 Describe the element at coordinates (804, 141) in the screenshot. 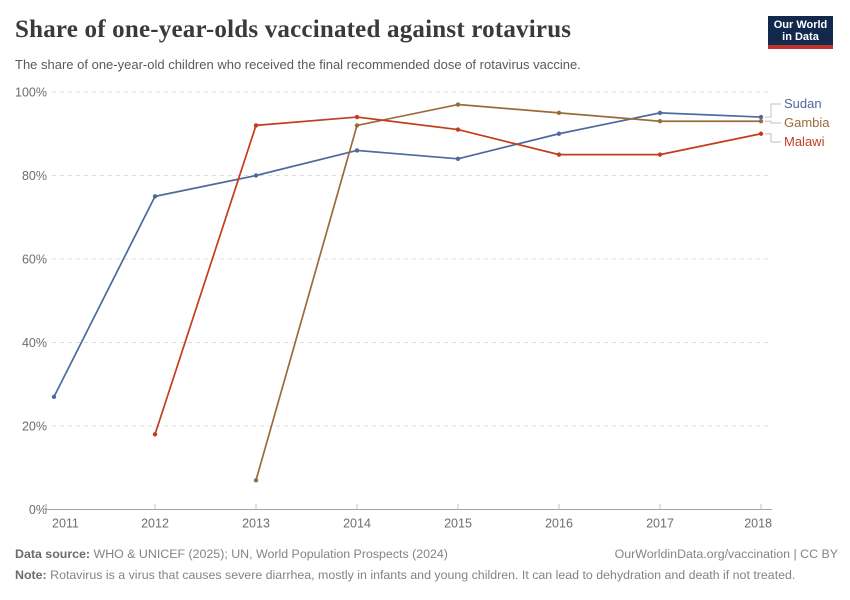

I see `legend-item-malawi: Malawi` at that location.